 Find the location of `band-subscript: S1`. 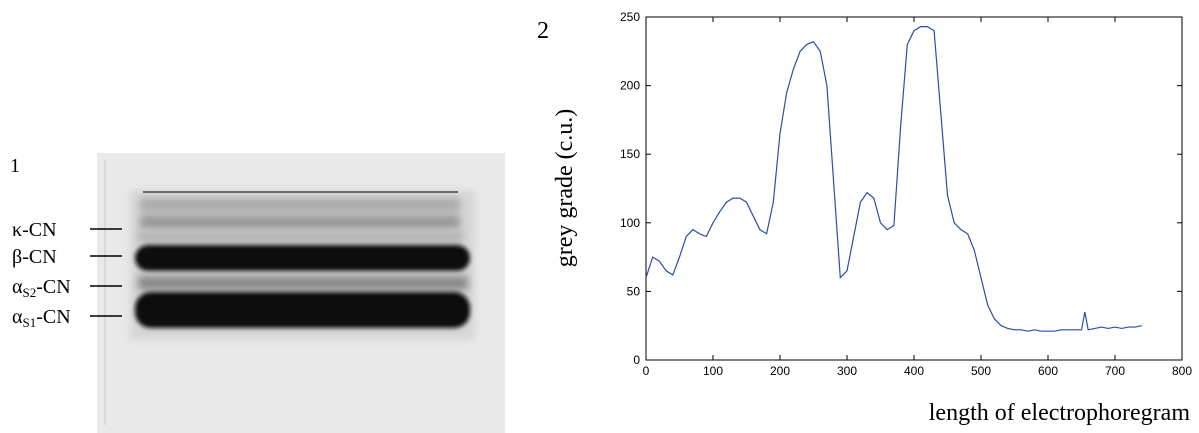

band-subscript: S1 is located at coordinates (29, 322).